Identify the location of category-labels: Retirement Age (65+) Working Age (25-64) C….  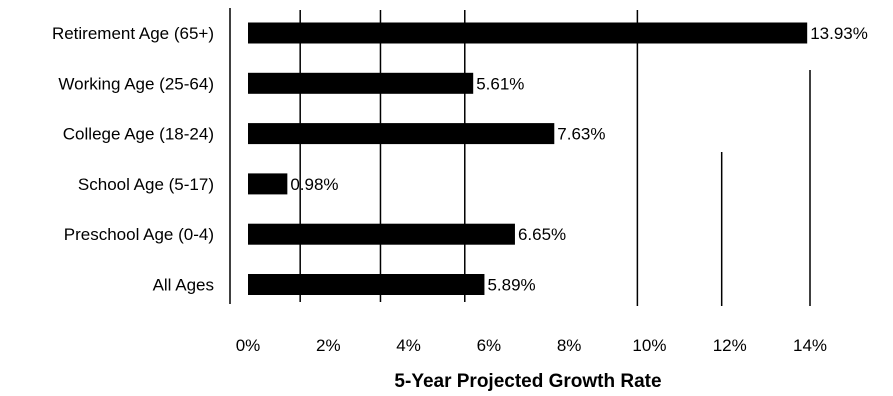
(133, 159).